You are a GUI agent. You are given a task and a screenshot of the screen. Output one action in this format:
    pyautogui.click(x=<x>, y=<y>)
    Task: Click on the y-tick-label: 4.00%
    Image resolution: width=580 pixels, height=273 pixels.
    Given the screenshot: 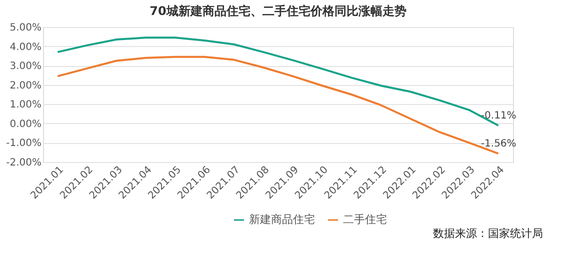 What is the action you would take?
    pyautogui.click(x=26, y=47)
    